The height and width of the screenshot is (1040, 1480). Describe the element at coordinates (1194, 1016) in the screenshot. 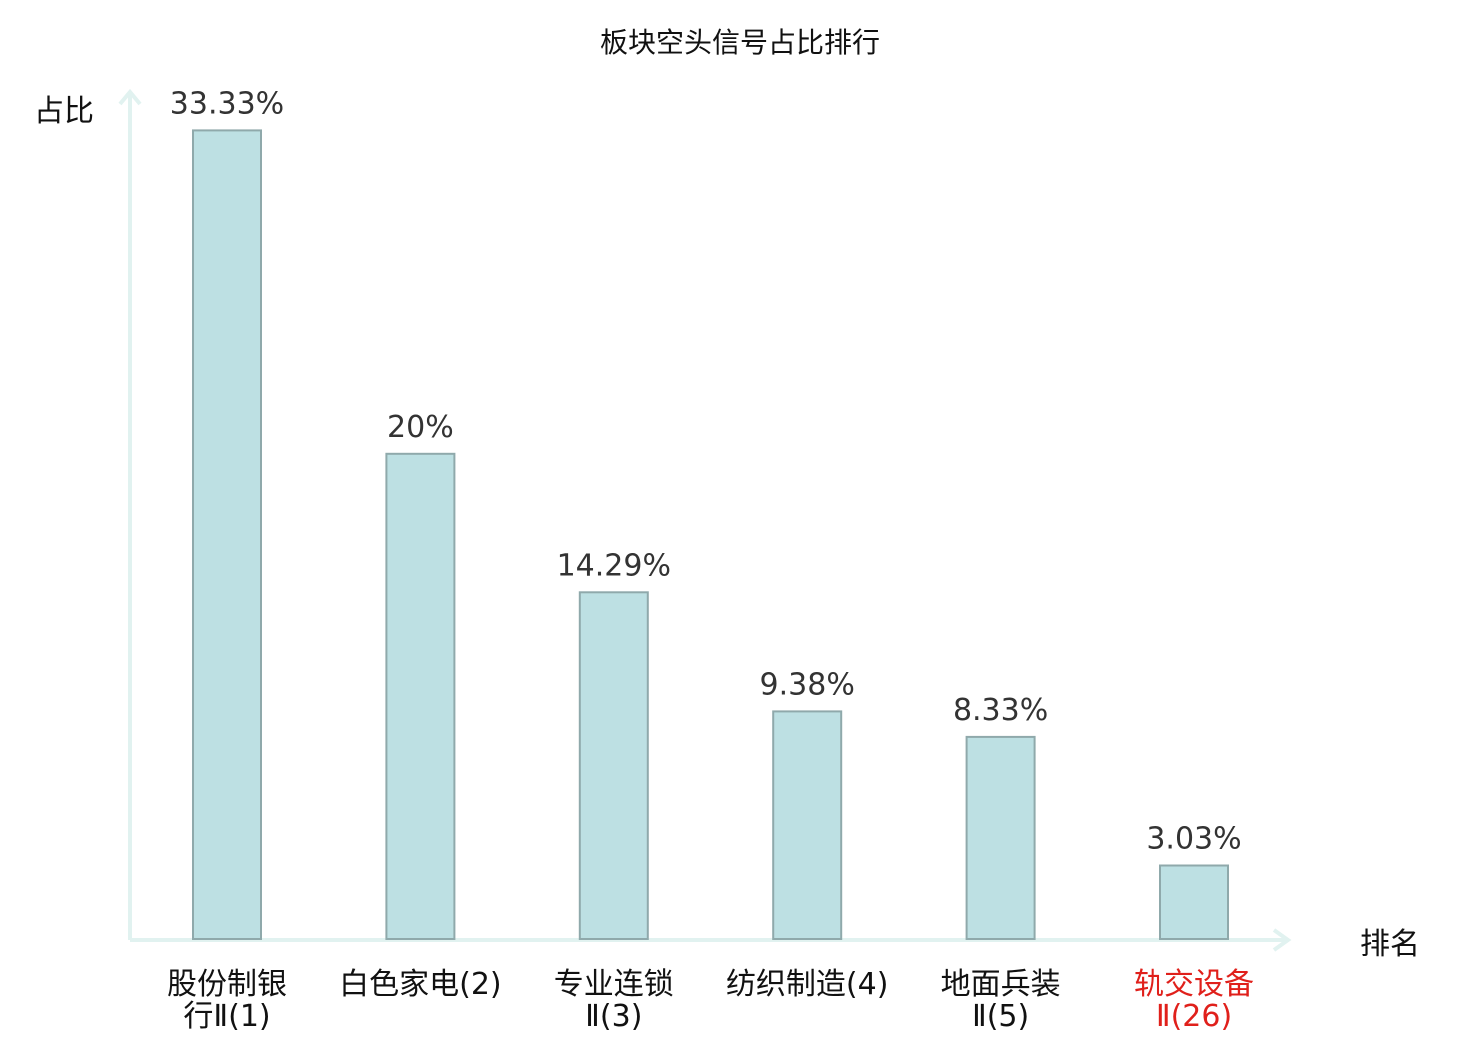

I see `category-label-6-line-2: Ⅱ(26)` at that location.